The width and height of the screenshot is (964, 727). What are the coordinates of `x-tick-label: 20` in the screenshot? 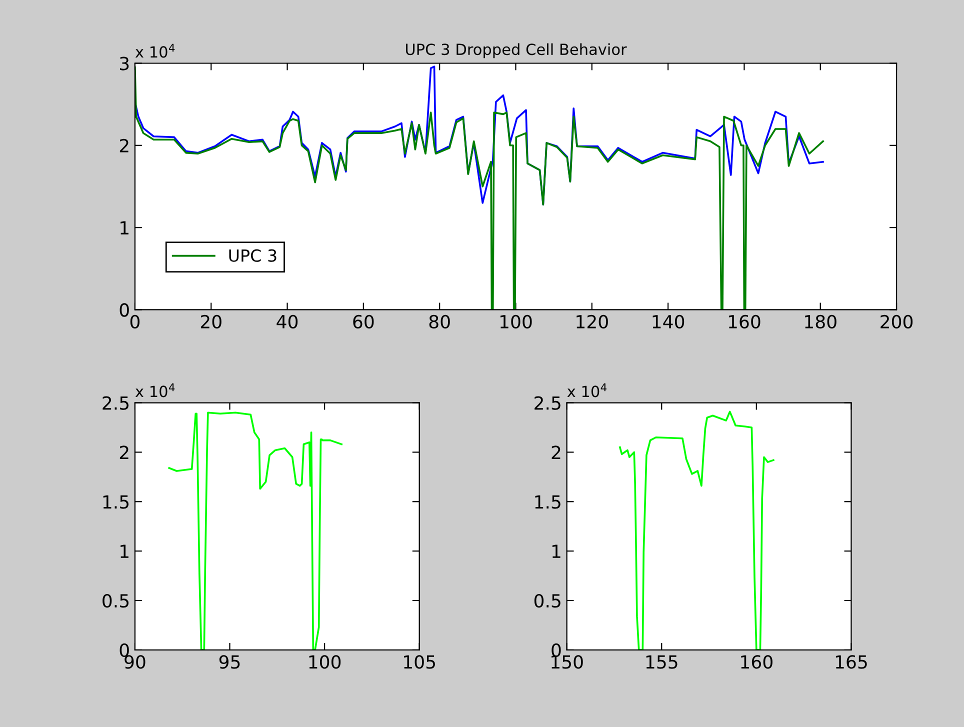 It's located at (211, 321).